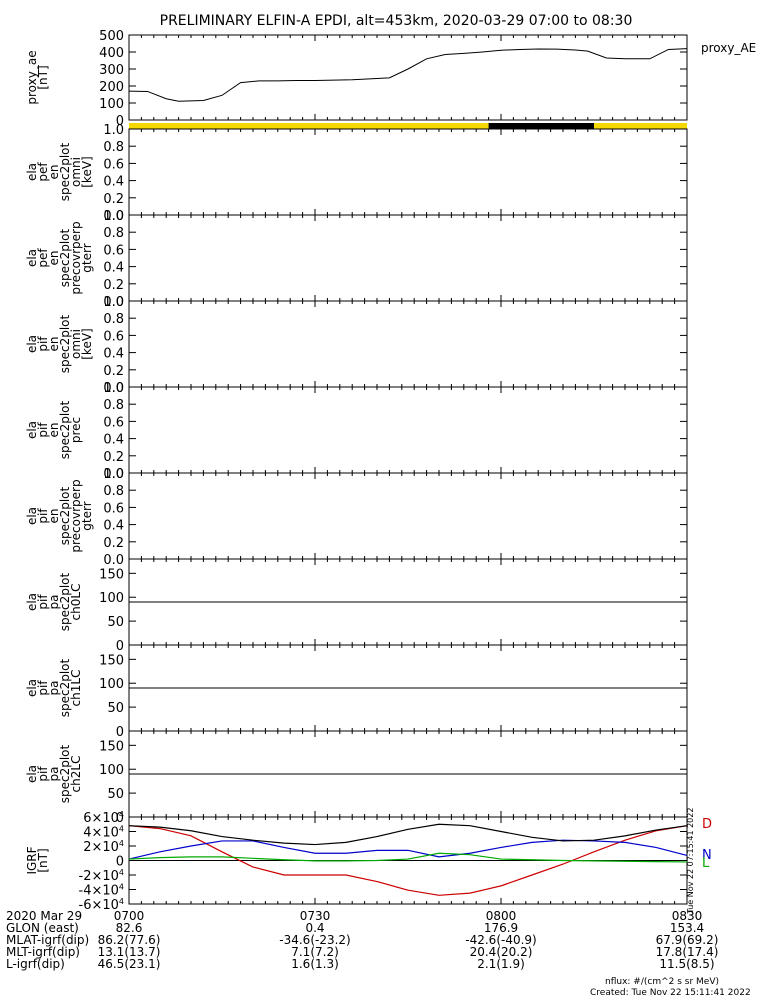  I want to click on panel-spin_status_bar, so click(408, 126).